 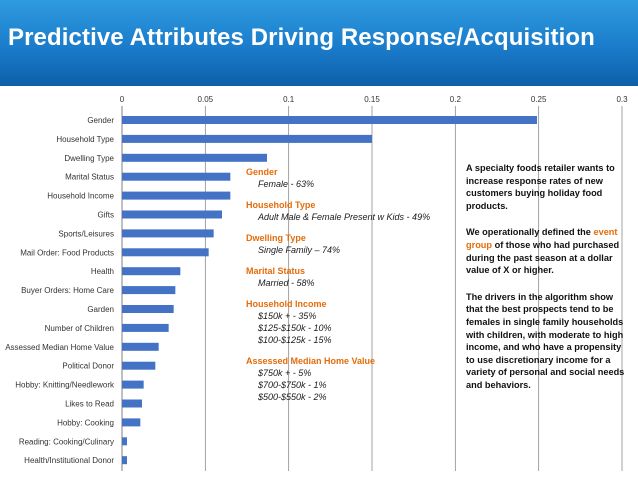 What do you see at coordinates (295, 340) in the screenshot?
I see `attr-value: $100-$125k - 15%` at bounding box center [295, 340].